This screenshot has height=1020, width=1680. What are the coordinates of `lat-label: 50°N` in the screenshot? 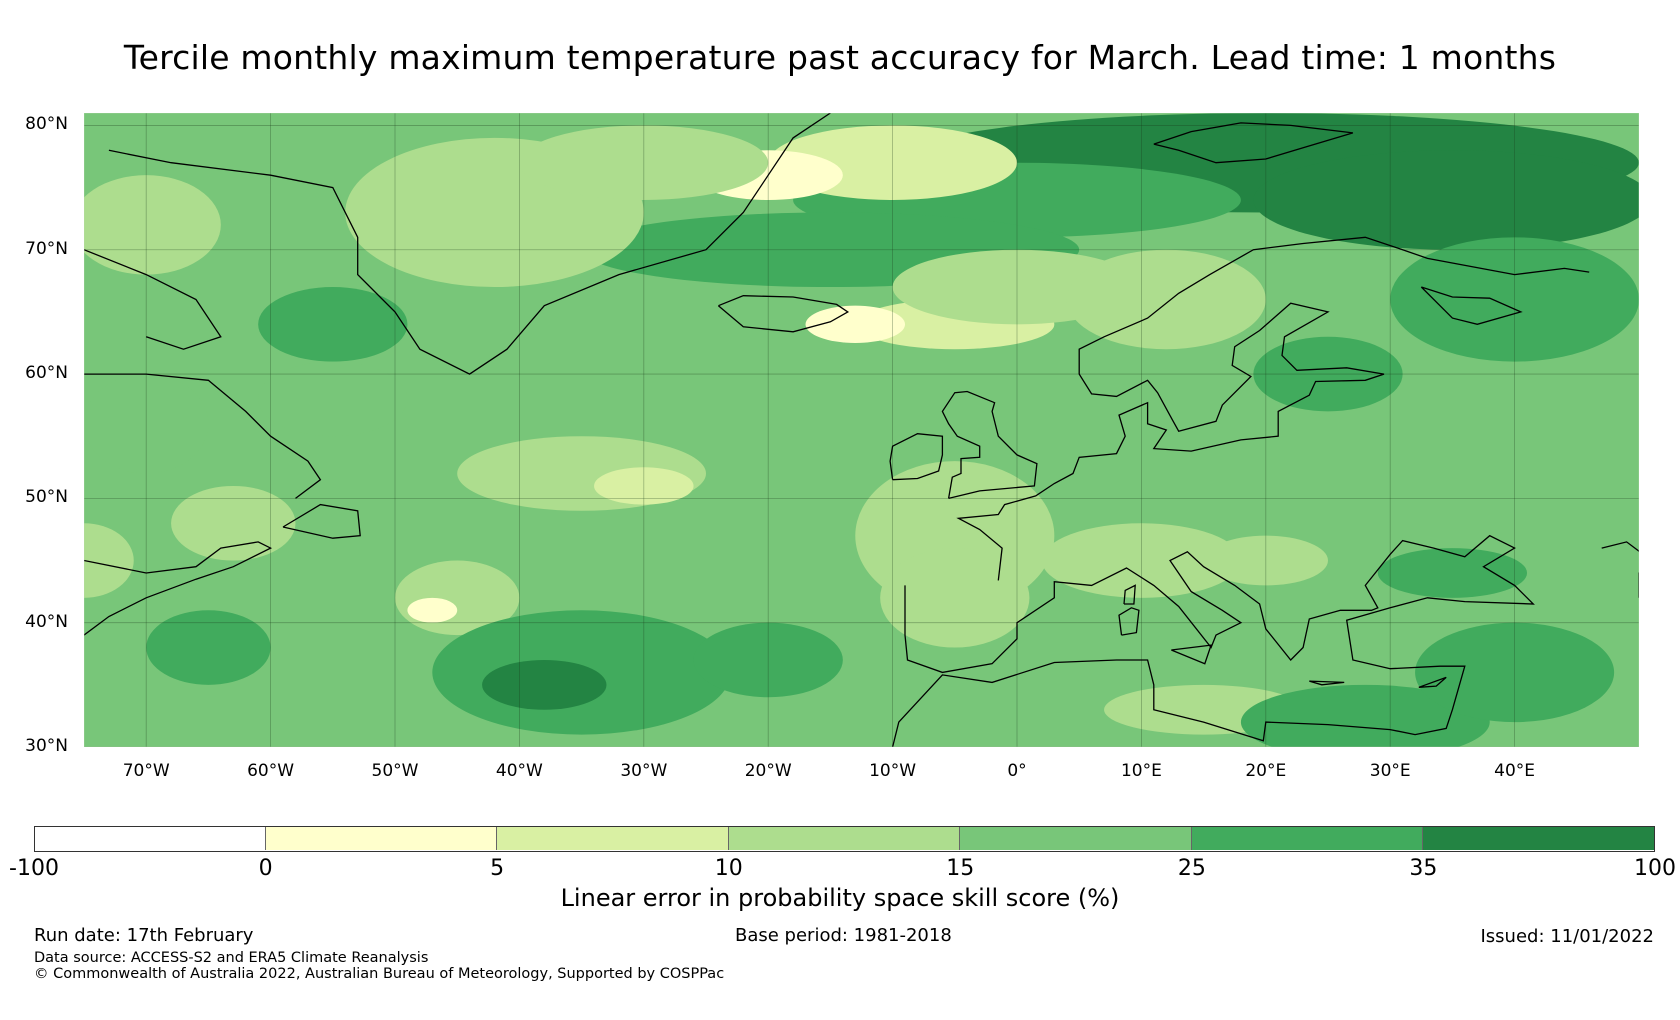 It's located at (46, 497).